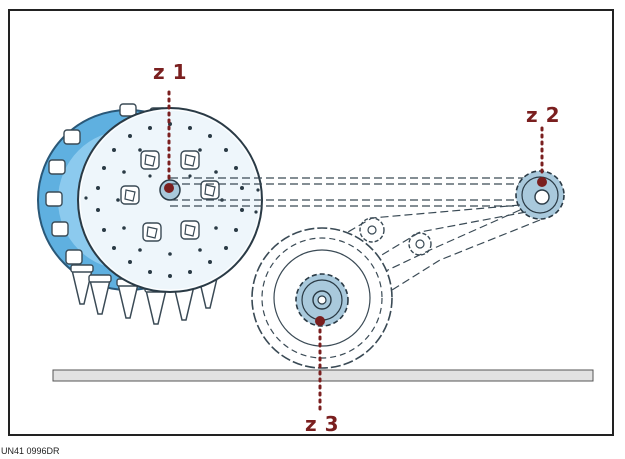  What do you see at coordinates (355, 192) in the screenshot?
I see `drive-chain-upper` at bounding box center [355, 192].